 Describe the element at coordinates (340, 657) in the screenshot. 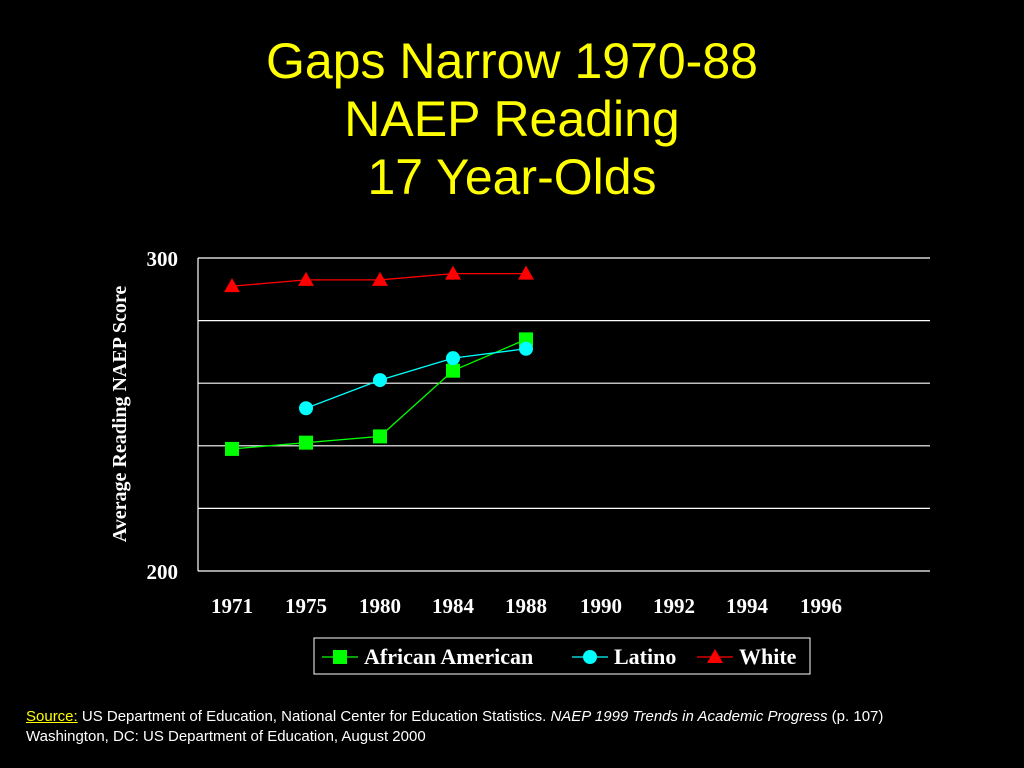

I see `legend-marker-african-american` at that location.